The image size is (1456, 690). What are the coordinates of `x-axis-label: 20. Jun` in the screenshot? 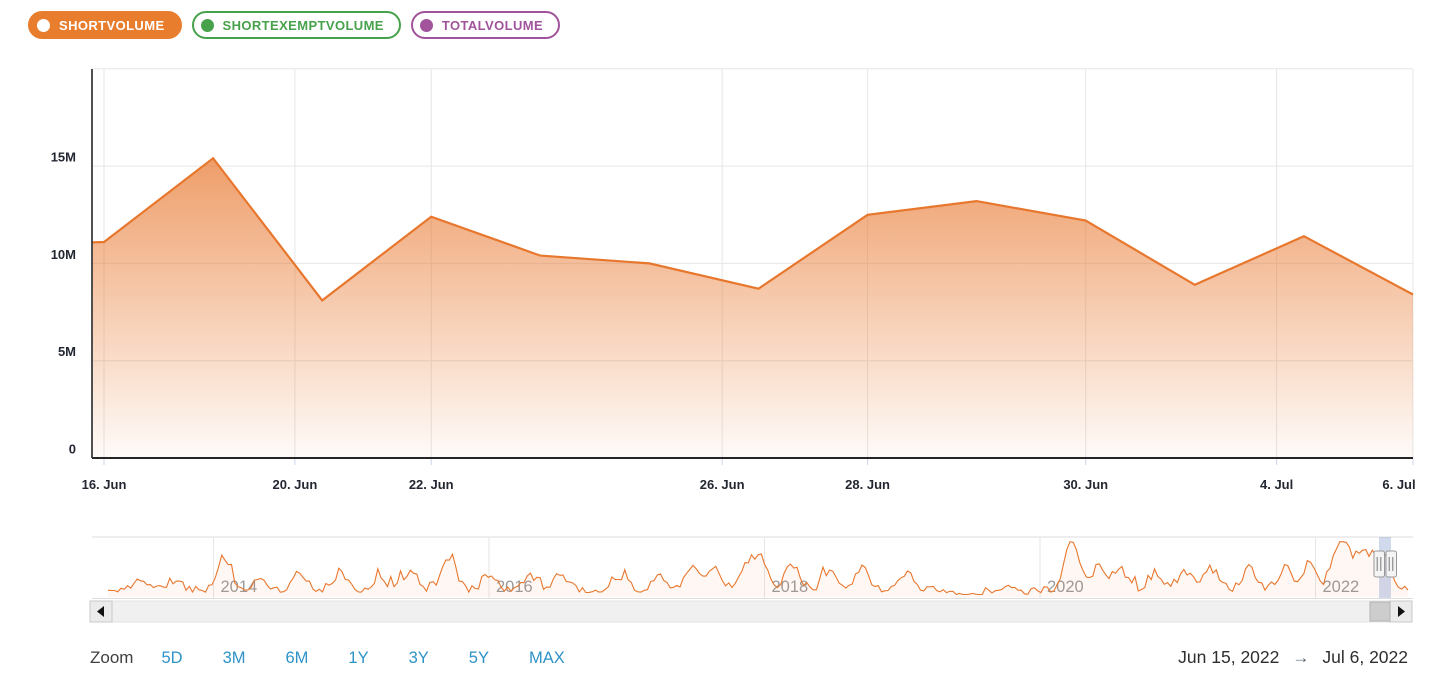 It's located at (294, 484).